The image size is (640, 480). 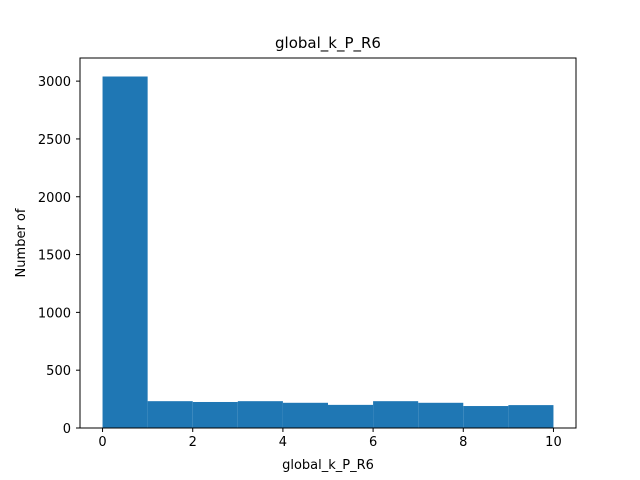 I want to click on y-tick-label: 1500, so click(x=54, y=256).